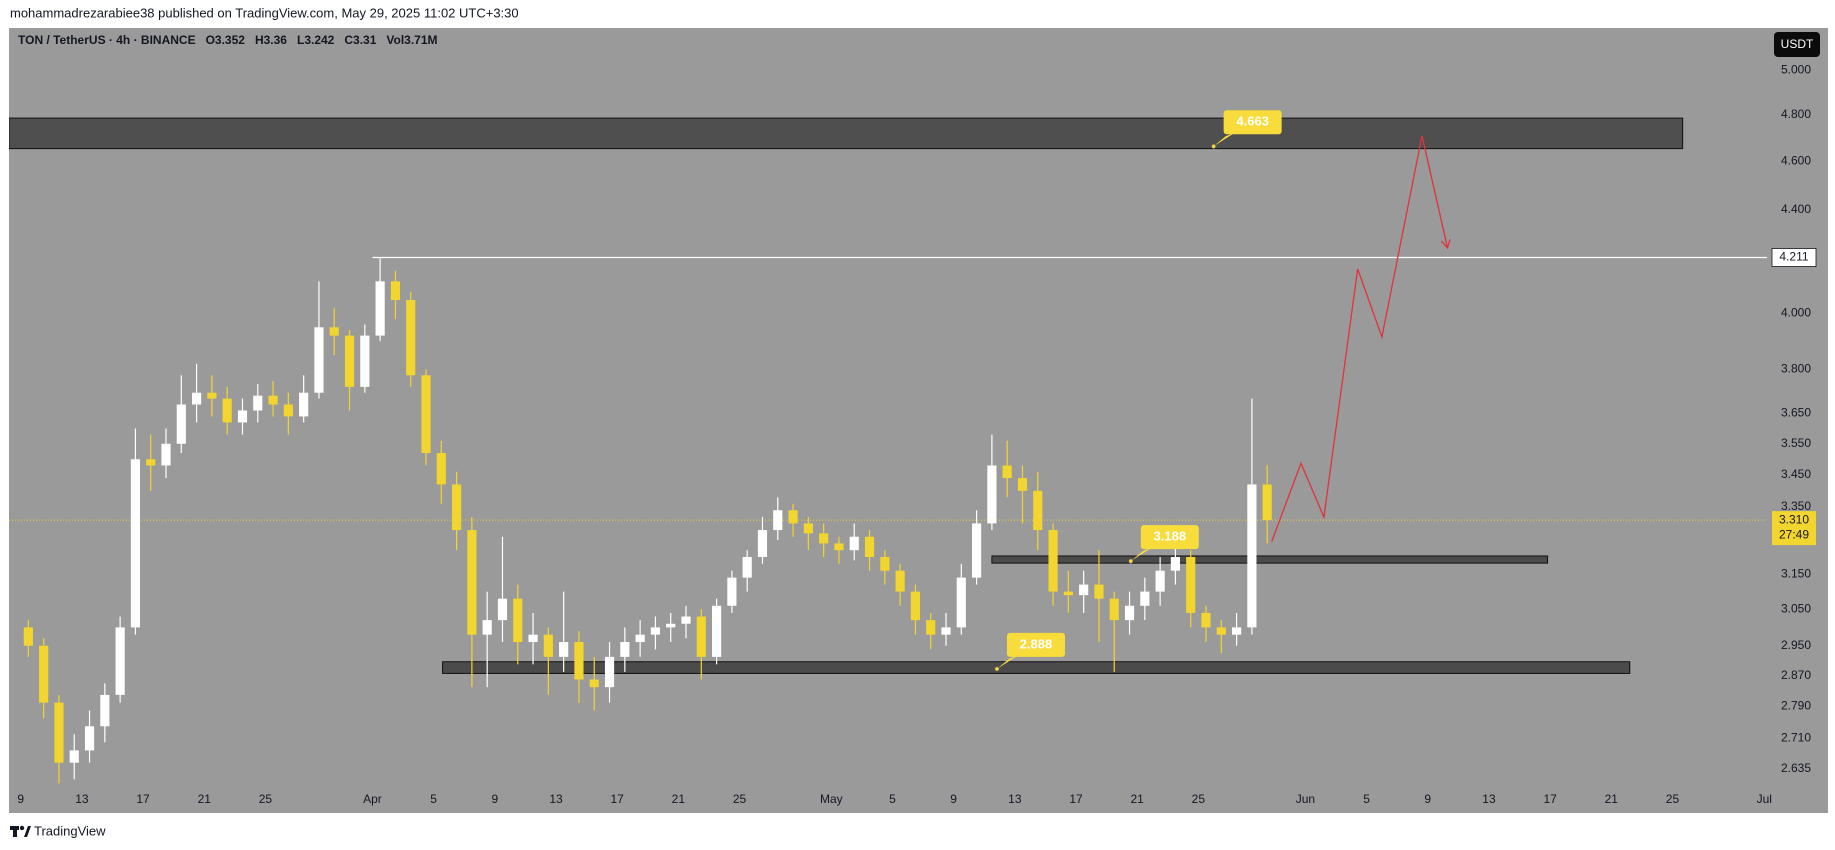  I want to click on y-tick-label: 4.600, so click(1796, 160).